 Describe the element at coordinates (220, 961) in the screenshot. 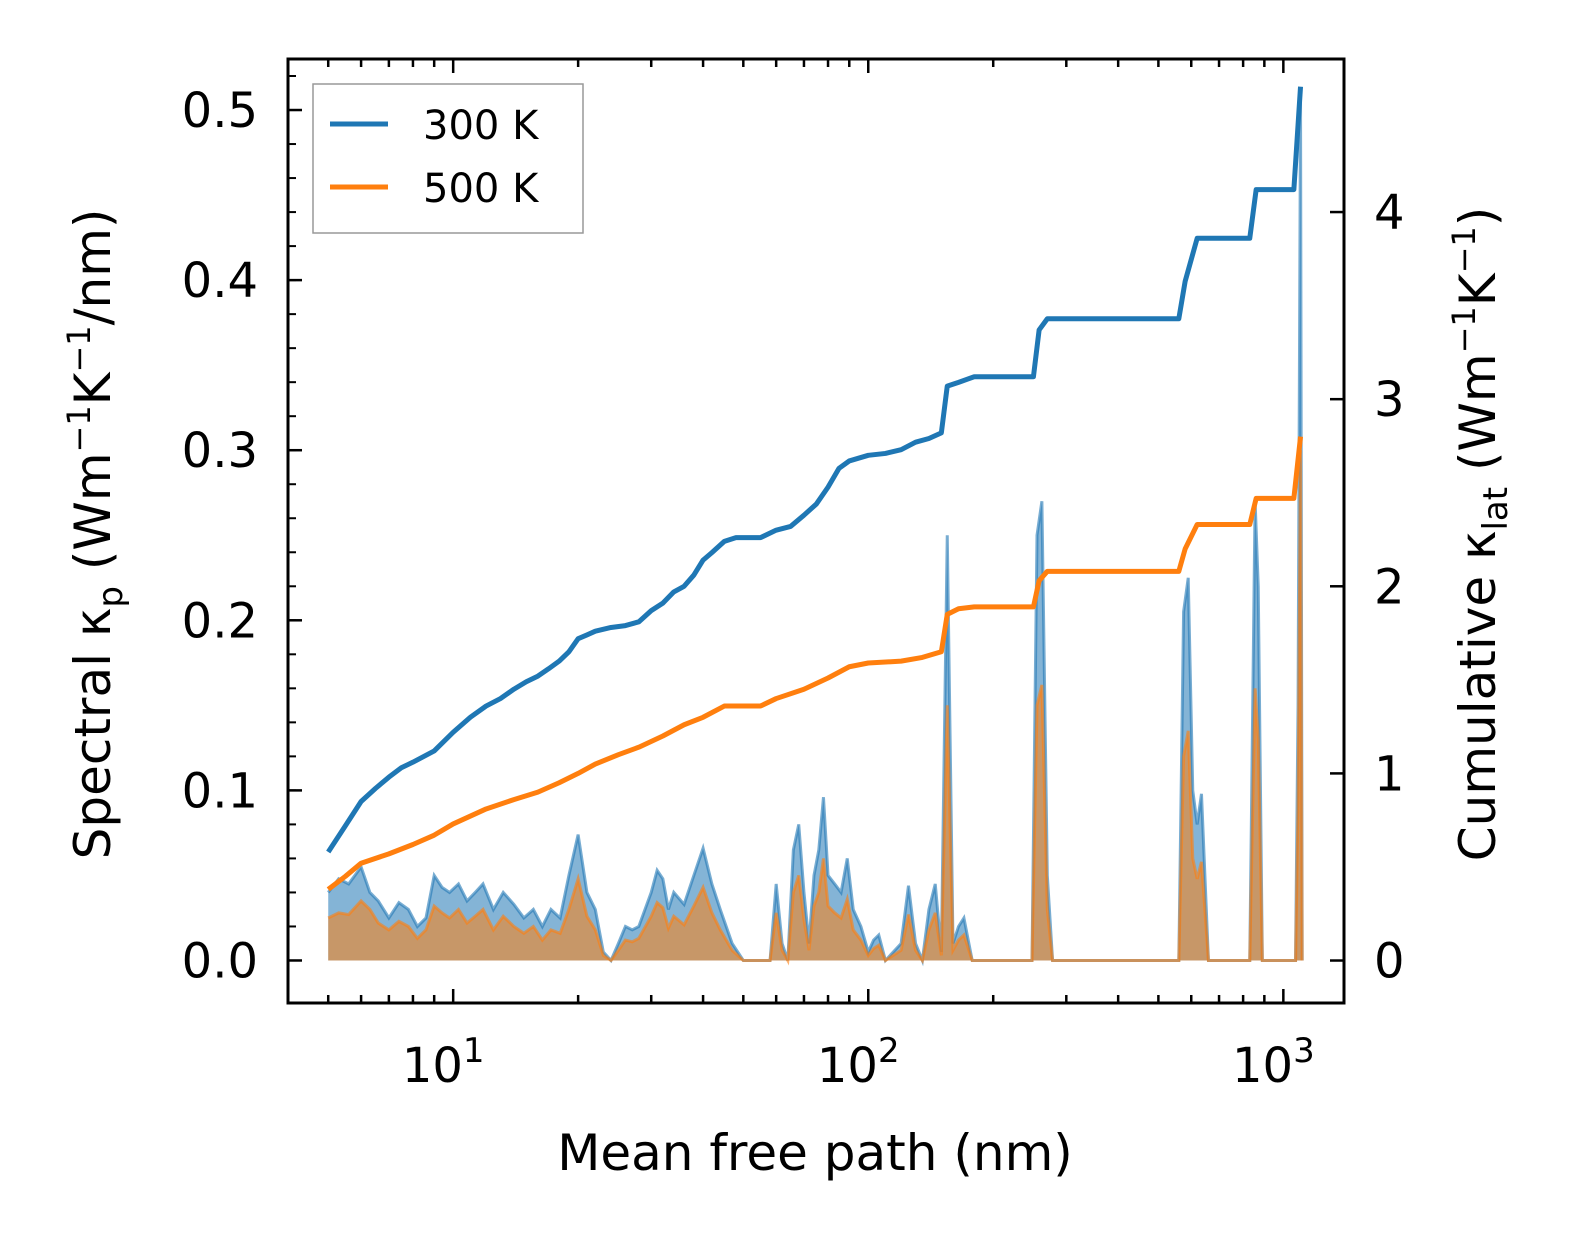

I see `left-y-tick-label: 0.0` at that location.